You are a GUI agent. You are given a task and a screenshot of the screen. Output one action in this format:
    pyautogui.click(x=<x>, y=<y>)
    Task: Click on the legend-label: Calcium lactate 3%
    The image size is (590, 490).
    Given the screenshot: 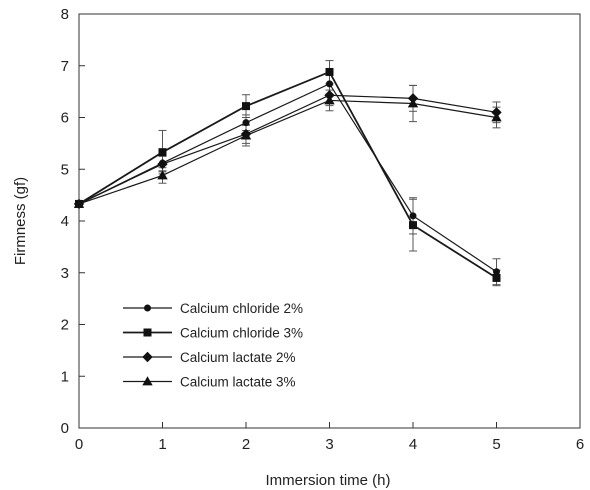 What is the action you would take?
    pyautogui.click(x=238, y=382)
    